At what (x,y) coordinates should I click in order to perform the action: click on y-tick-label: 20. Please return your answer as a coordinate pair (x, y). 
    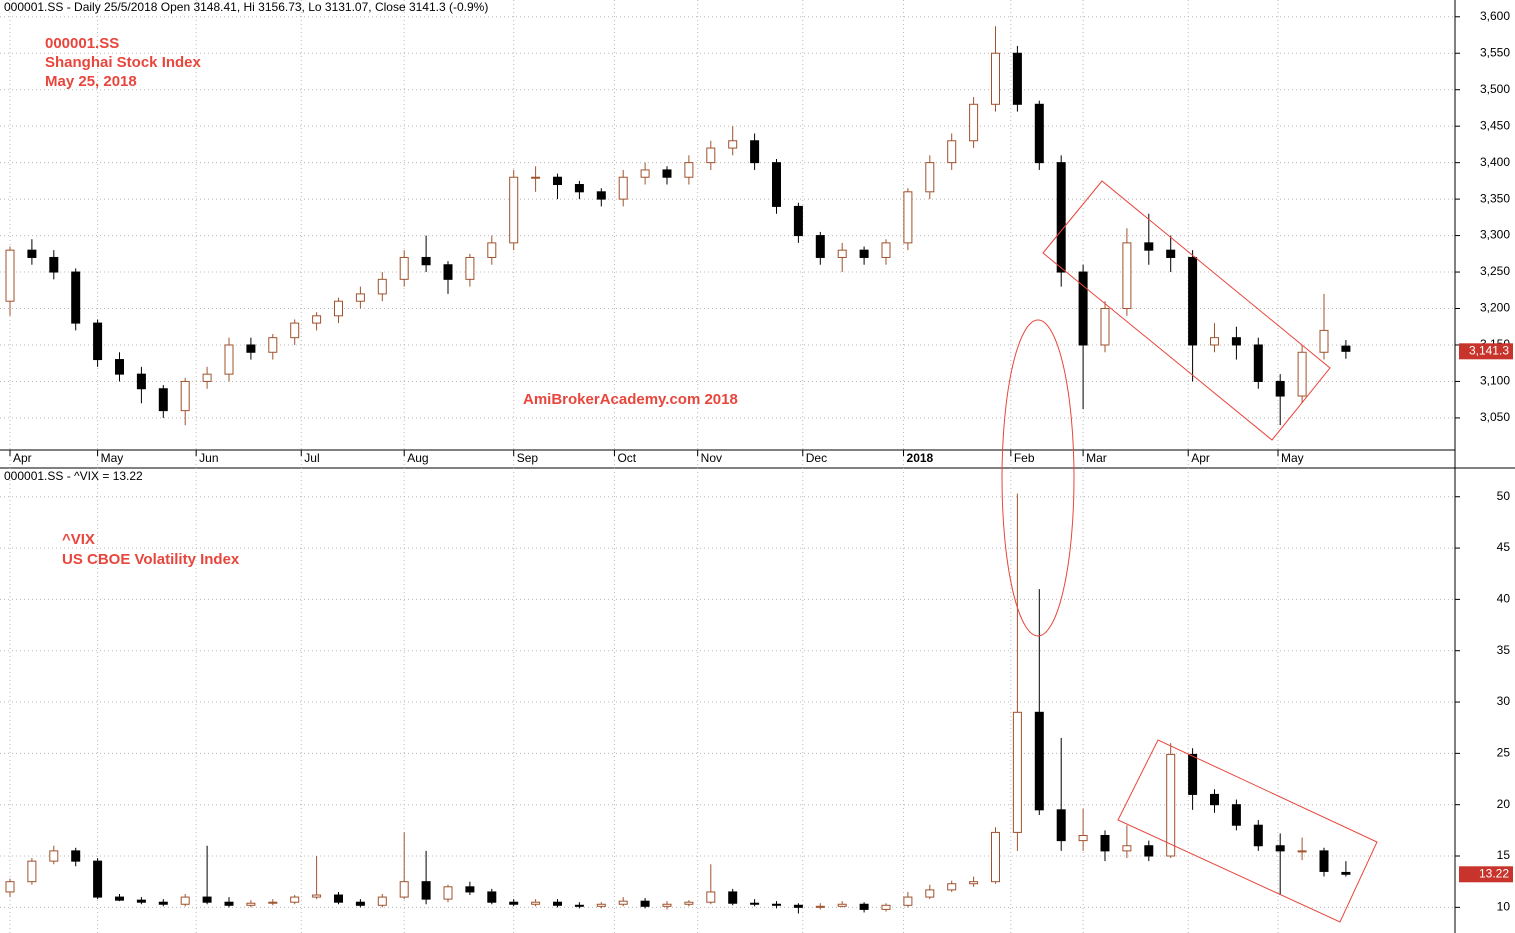
    Looking at the image, I should click on (1504, 804).